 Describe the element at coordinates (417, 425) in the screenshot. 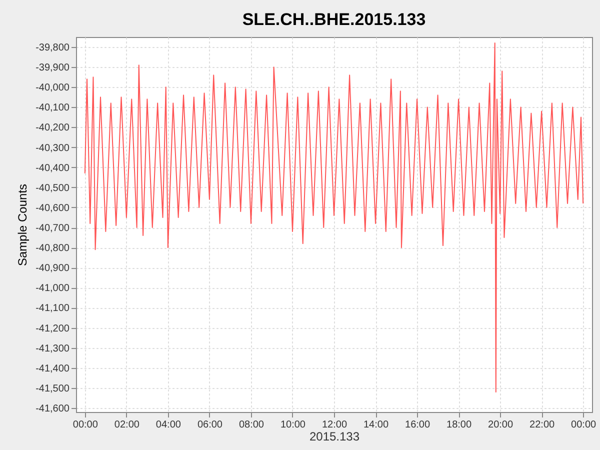

I see `x-tick-label: 16:00` at that location.